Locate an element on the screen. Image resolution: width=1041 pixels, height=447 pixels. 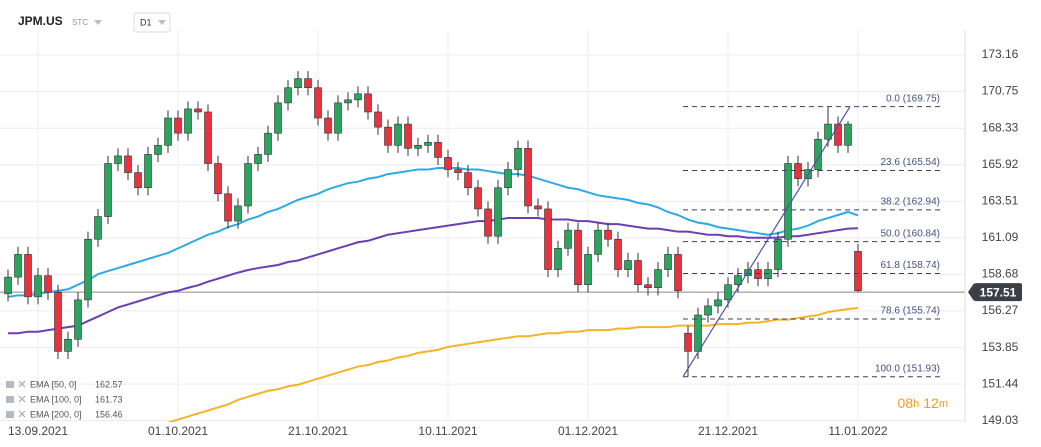
current-price-label: 157.51 is located at coordinates (998, 292).